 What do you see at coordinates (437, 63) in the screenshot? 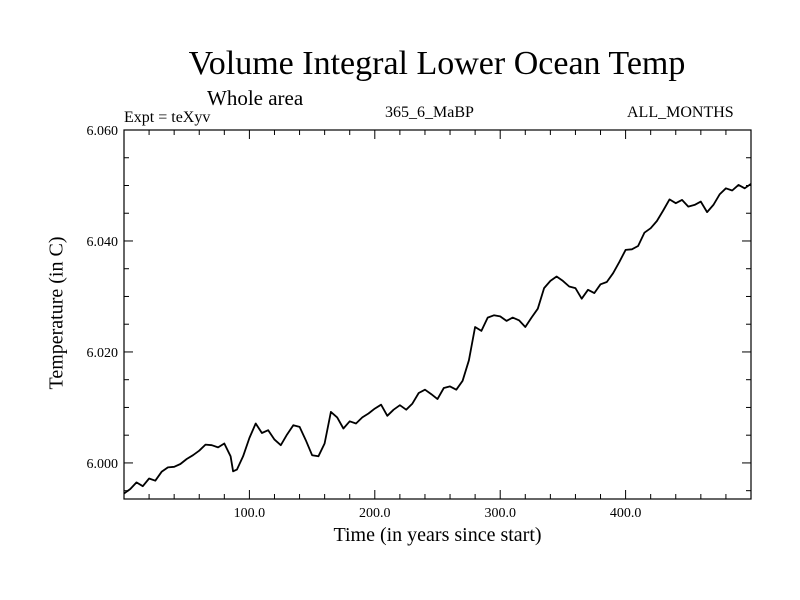
I see `chart-title: Volume Integral Lower Ocean Temp` at bounding box center [437, 63].